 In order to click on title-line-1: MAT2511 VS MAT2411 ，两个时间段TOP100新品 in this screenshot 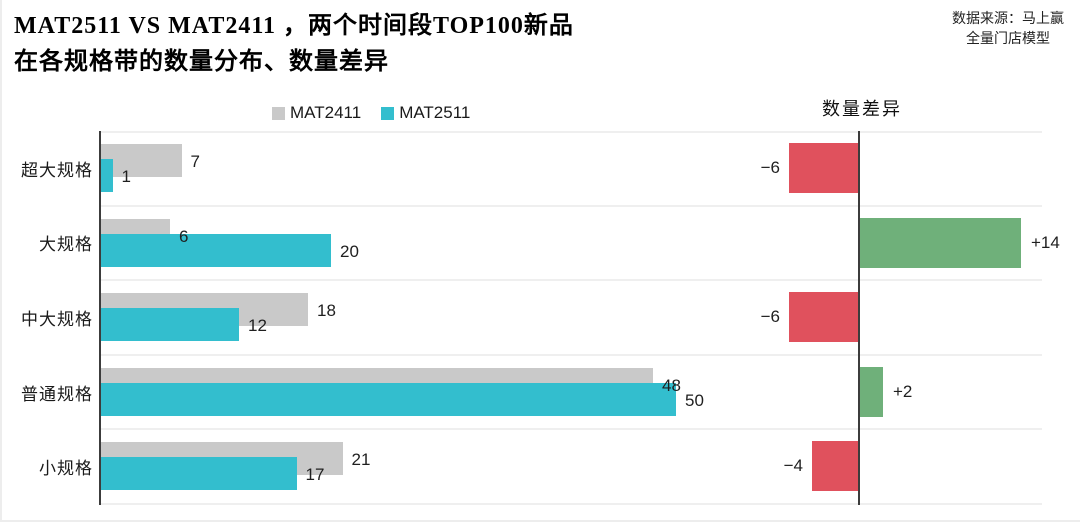, I will do `click(294, 26)`.